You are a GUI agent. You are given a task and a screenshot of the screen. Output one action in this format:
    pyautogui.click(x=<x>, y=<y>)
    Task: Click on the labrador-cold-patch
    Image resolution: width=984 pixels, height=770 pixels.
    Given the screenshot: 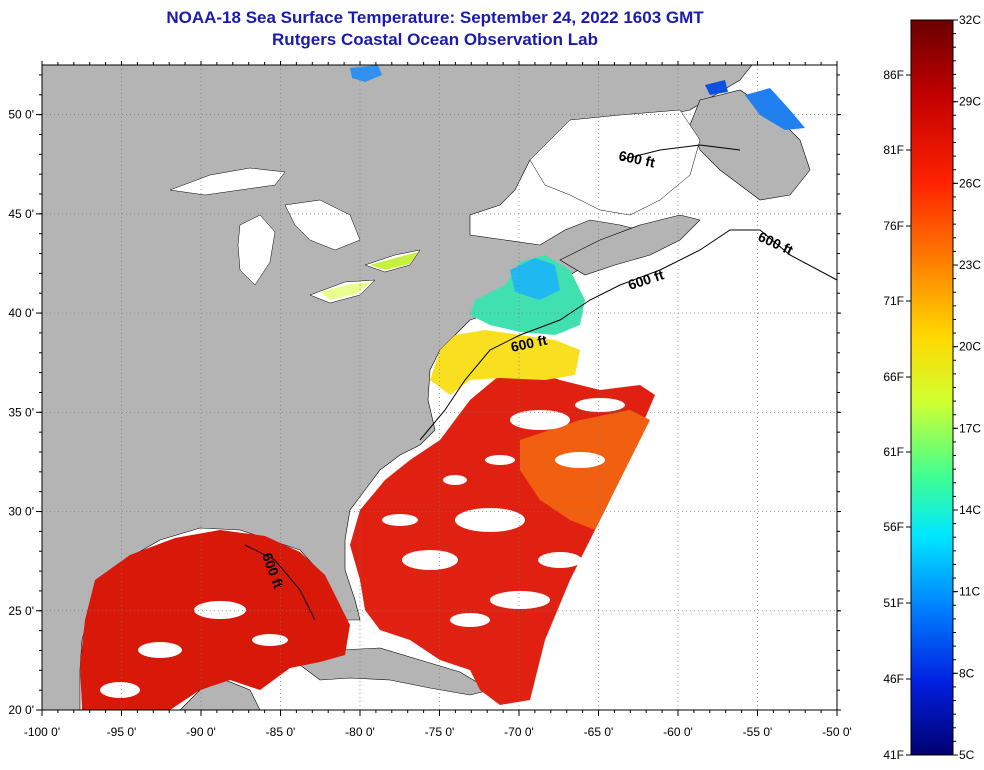 What is the action you would take?
    pyautogui.click(x=716, y=87)
    